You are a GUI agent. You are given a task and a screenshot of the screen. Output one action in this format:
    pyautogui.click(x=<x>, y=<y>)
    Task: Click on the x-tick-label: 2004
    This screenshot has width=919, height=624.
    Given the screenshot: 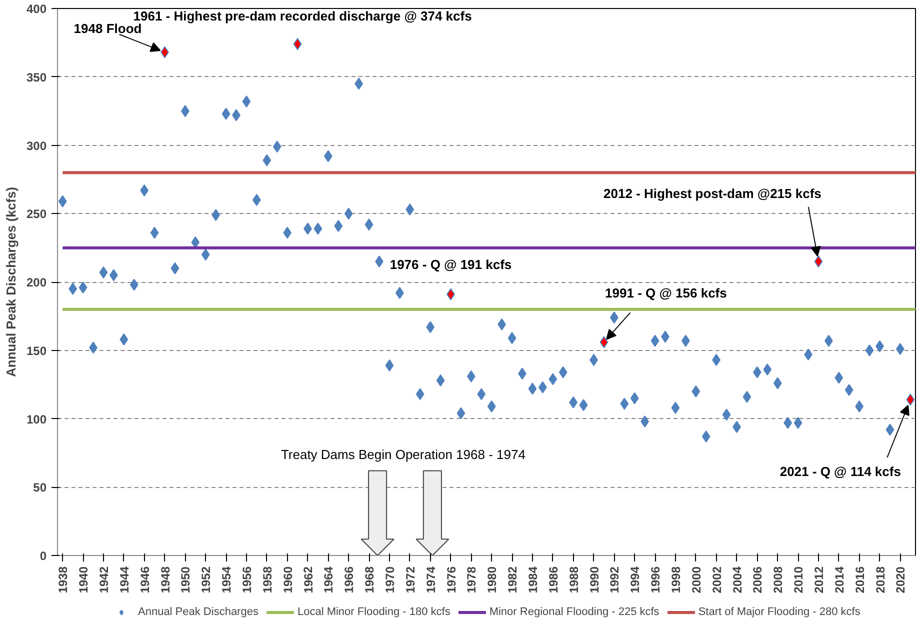 What is the action you would take?
    pyautogui.click(x=737, y=580)
    